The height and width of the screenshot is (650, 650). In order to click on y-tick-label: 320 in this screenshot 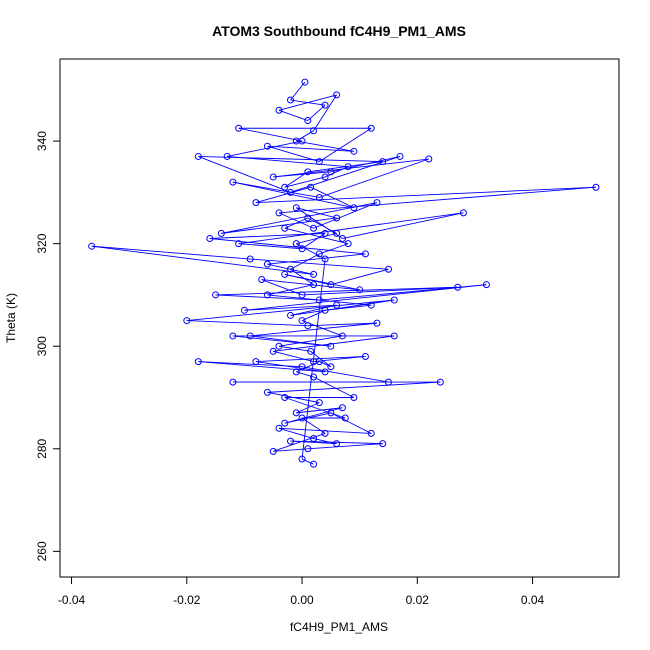, I will do `click(42, 243)`.